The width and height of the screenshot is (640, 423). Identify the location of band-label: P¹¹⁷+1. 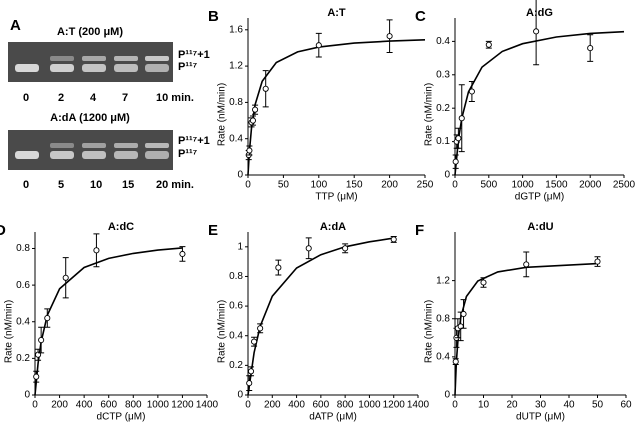
(194, 55).